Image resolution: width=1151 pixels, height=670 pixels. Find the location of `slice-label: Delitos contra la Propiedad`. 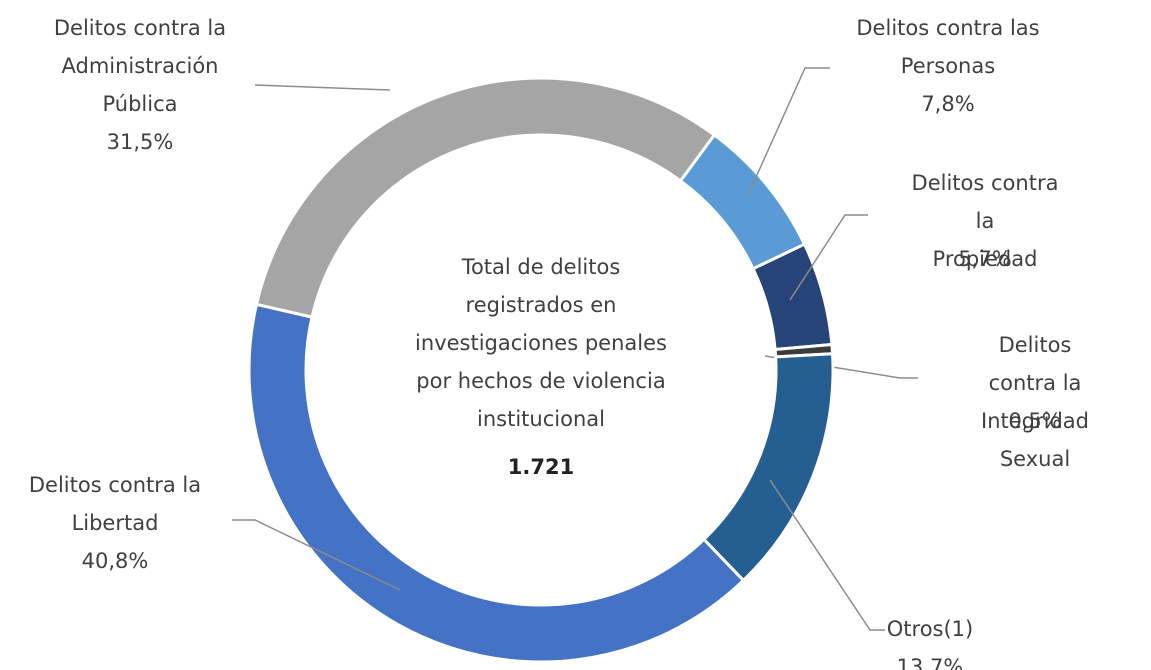

slice-label: Delitos contra la Propiedad is located at coordinates (985, 221).